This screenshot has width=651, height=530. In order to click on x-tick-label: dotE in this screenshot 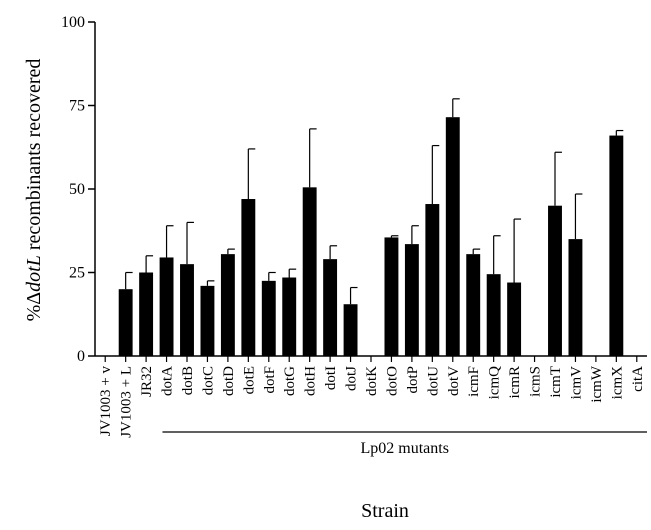, I will do `click(249, 380)`.